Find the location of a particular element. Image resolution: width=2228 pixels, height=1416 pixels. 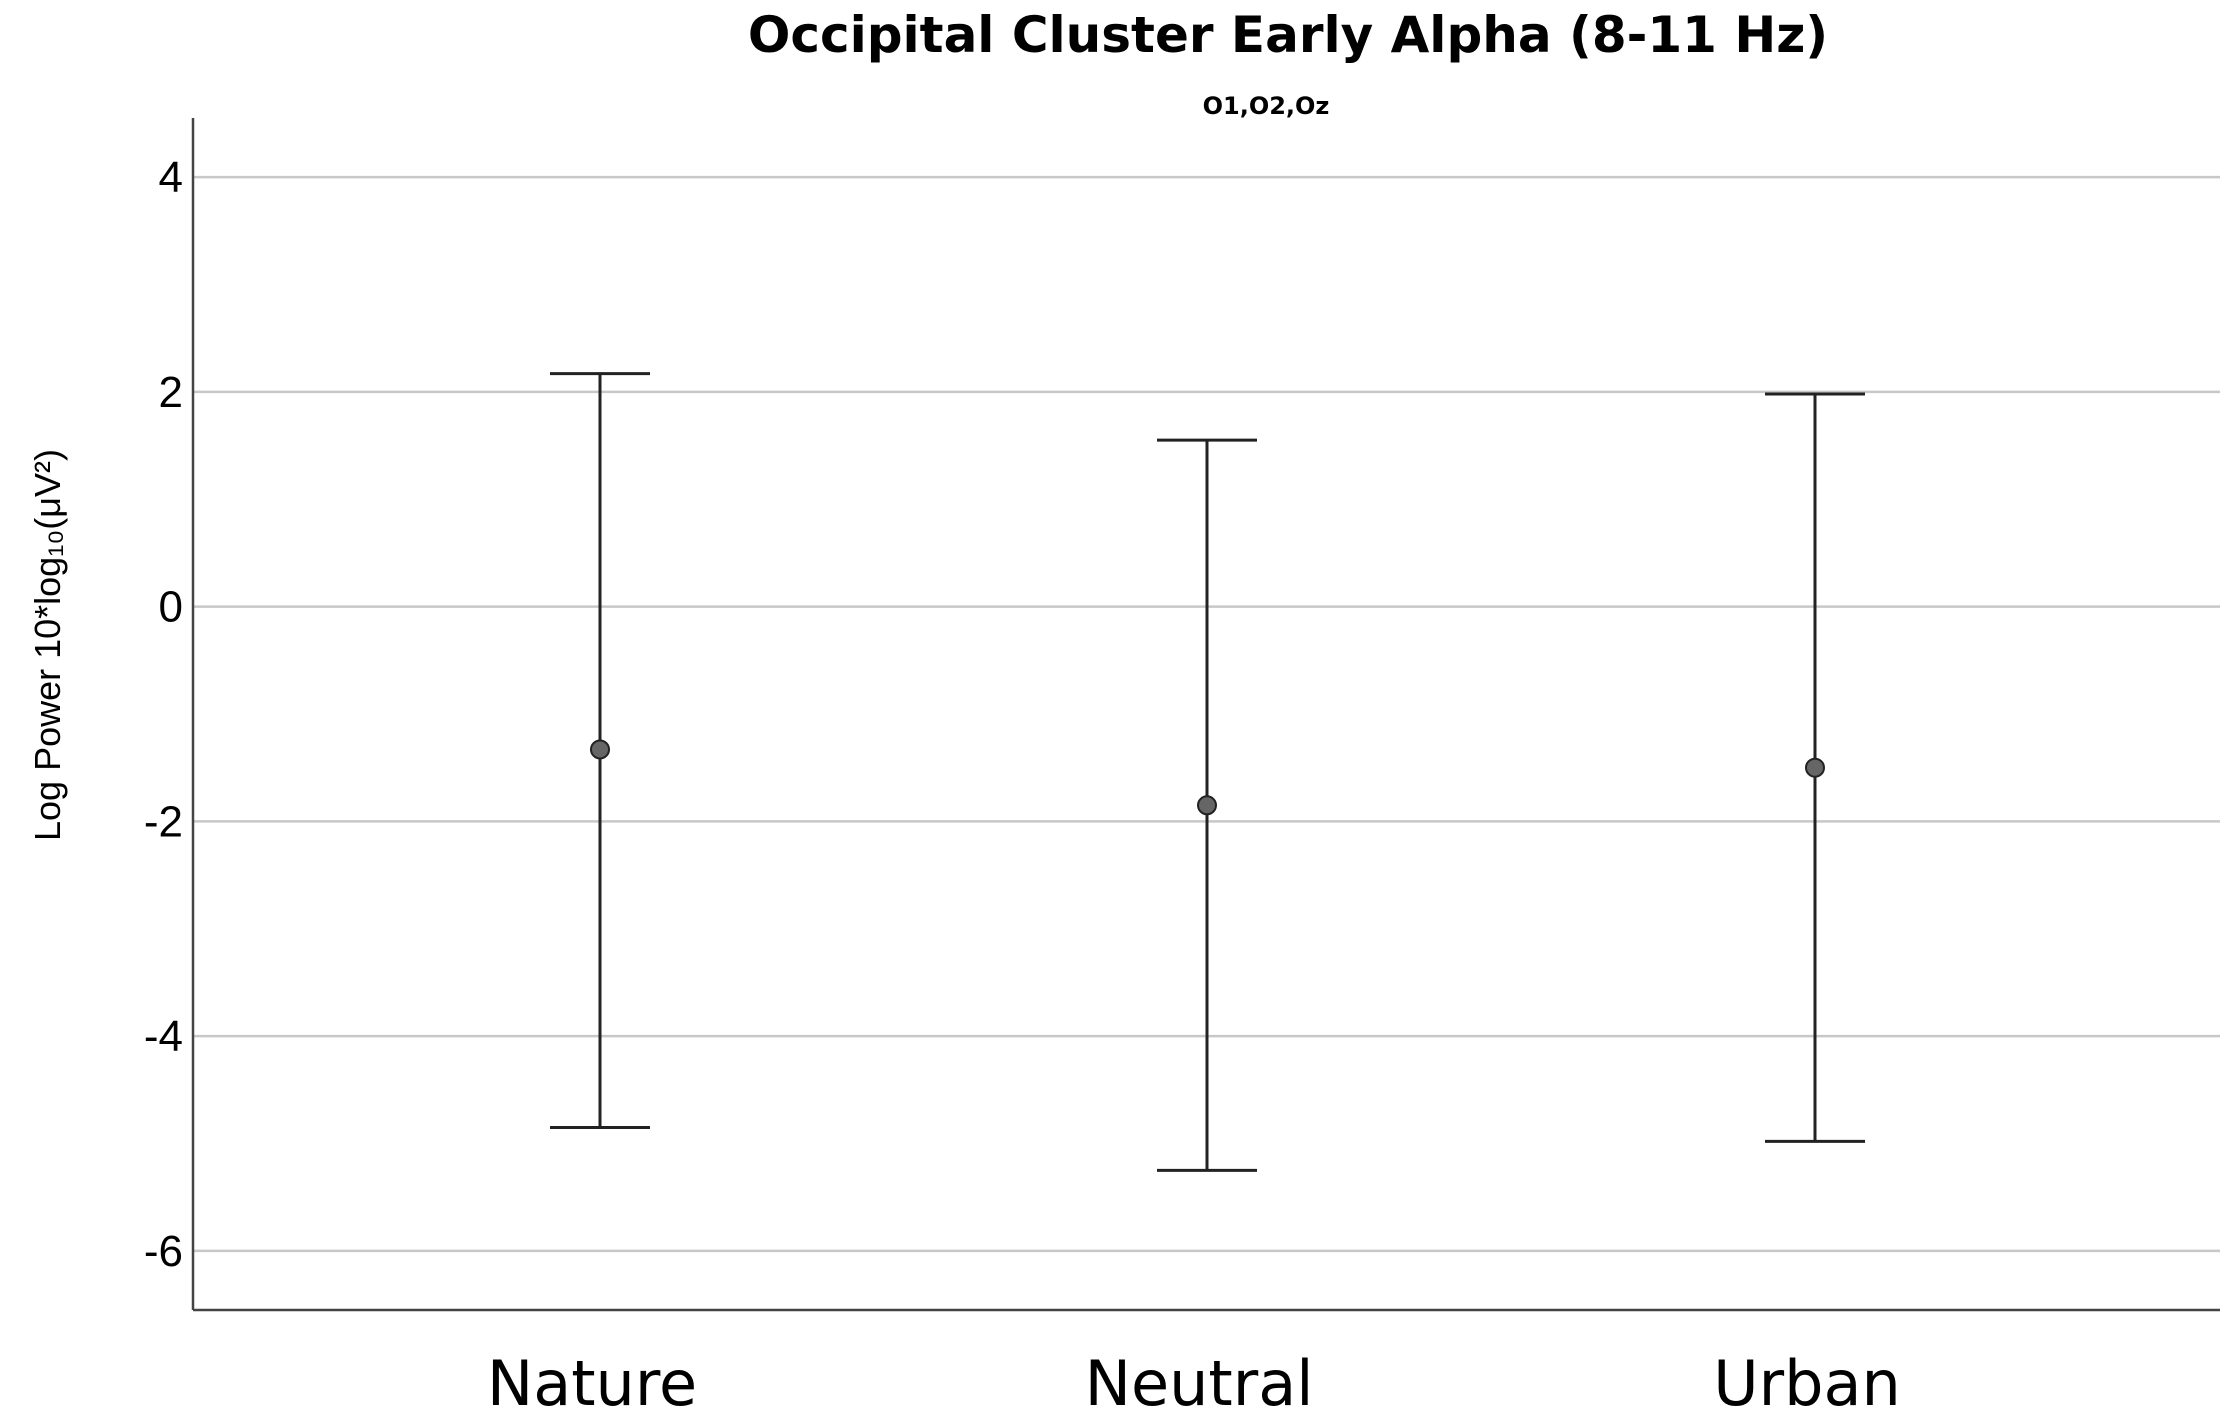

x-category-label: Nature is located at coordinates (592, 1381).